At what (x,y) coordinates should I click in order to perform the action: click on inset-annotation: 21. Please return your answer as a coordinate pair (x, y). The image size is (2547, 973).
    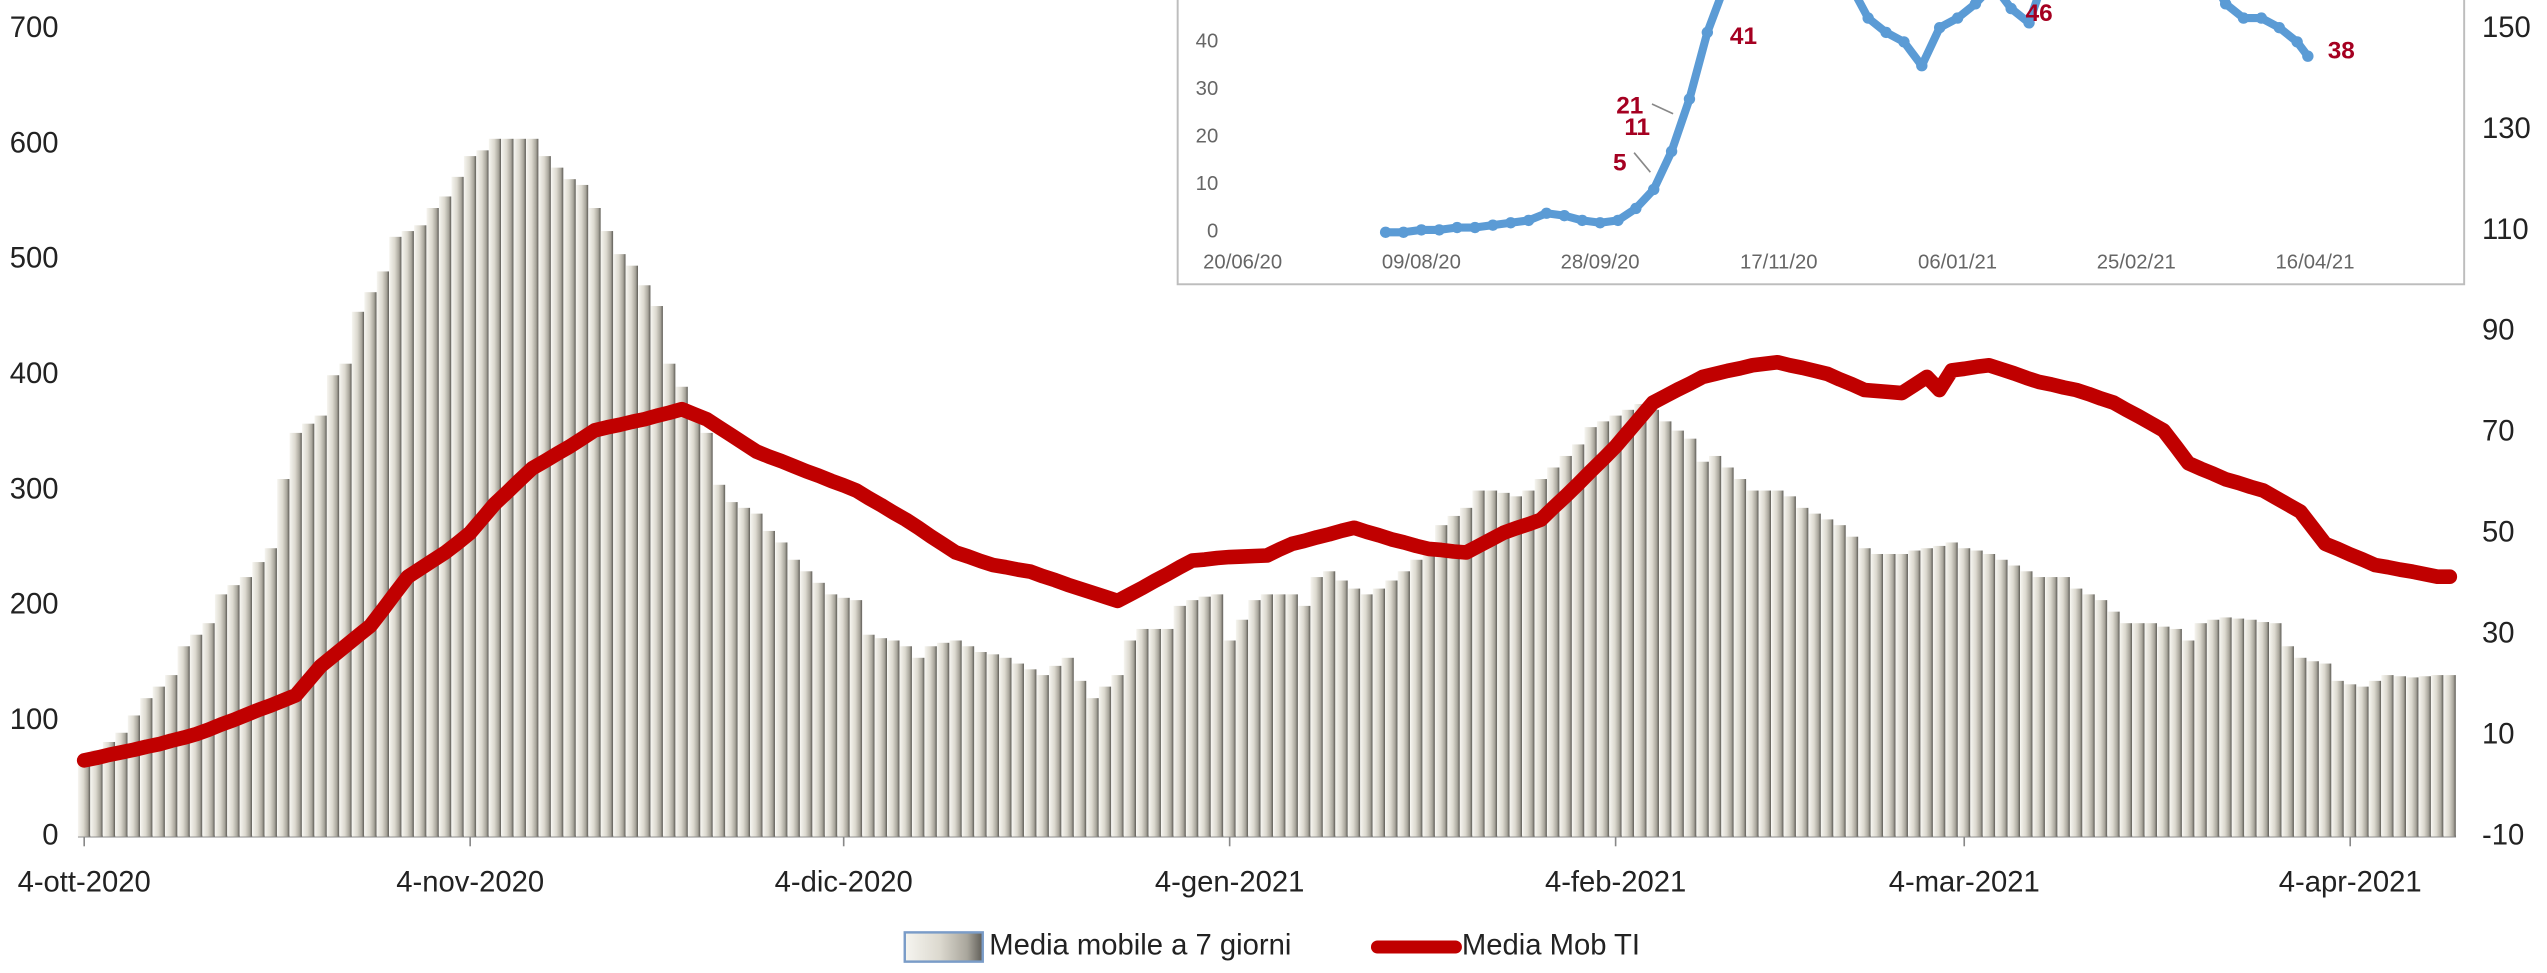
    Looking at the image, I should click on (1629, 106).